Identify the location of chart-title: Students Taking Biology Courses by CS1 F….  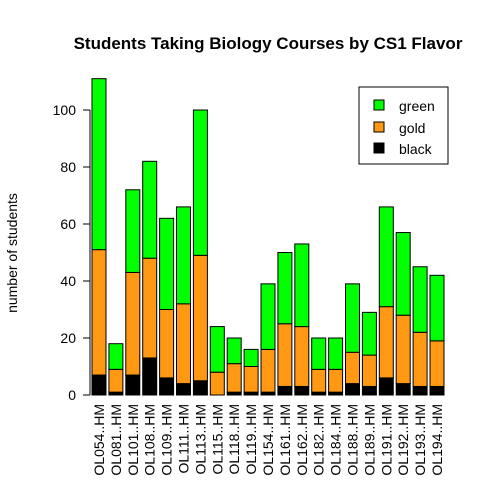
(268, 43).